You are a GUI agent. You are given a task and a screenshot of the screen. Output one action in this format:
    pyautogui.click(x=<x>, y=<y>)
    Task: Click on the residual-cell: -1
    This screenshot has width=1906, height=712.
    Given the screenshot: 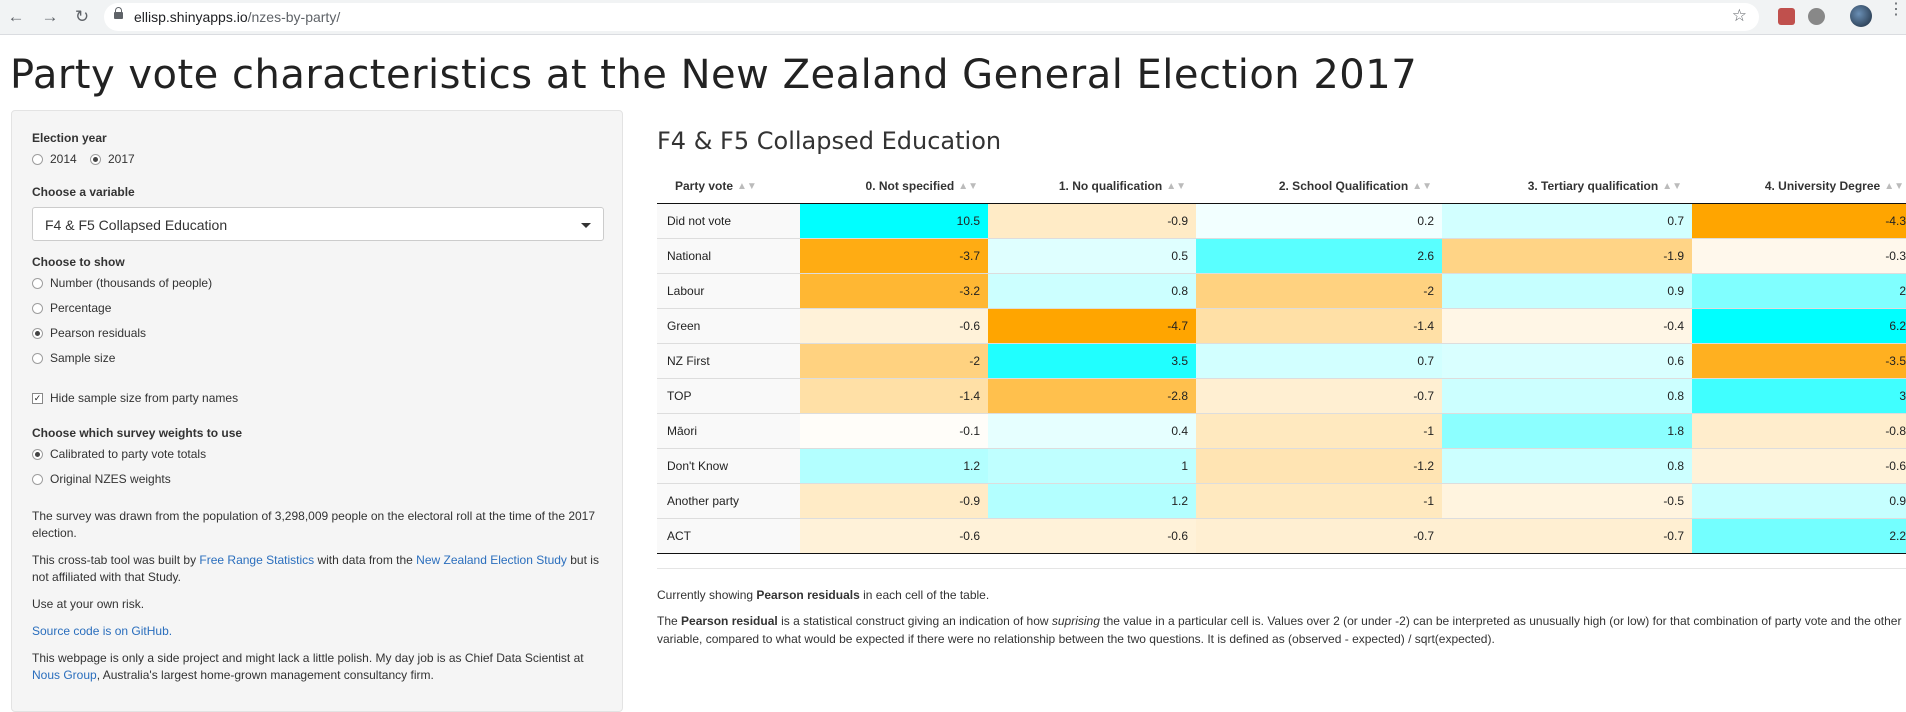 What is the action you would take?
    pyautogui.click(x=1319, y=501)
    